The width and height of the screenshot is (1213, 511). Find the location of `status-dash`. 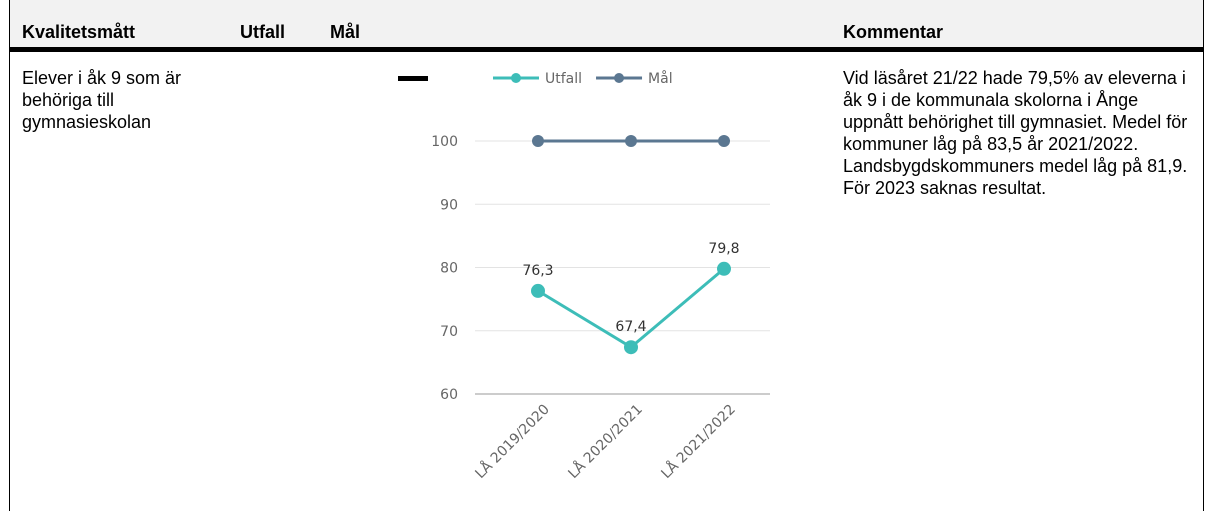

status-dash is located at coordinates (413, 78).